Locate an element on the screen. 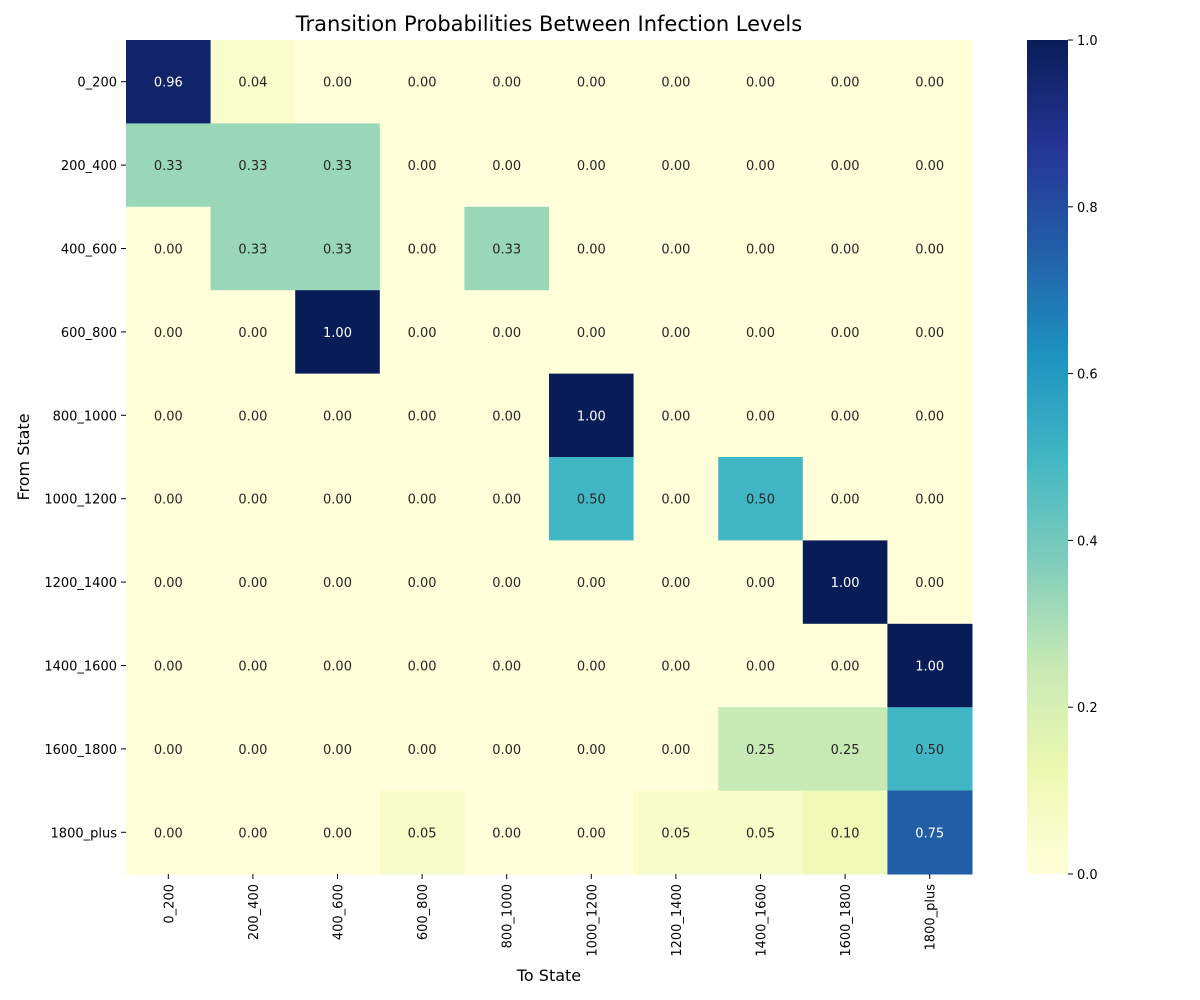 The width and height of the screenshot is (1200, 1000). heatmap-cell-label: 0.75 is located at coordinates (929, 833).